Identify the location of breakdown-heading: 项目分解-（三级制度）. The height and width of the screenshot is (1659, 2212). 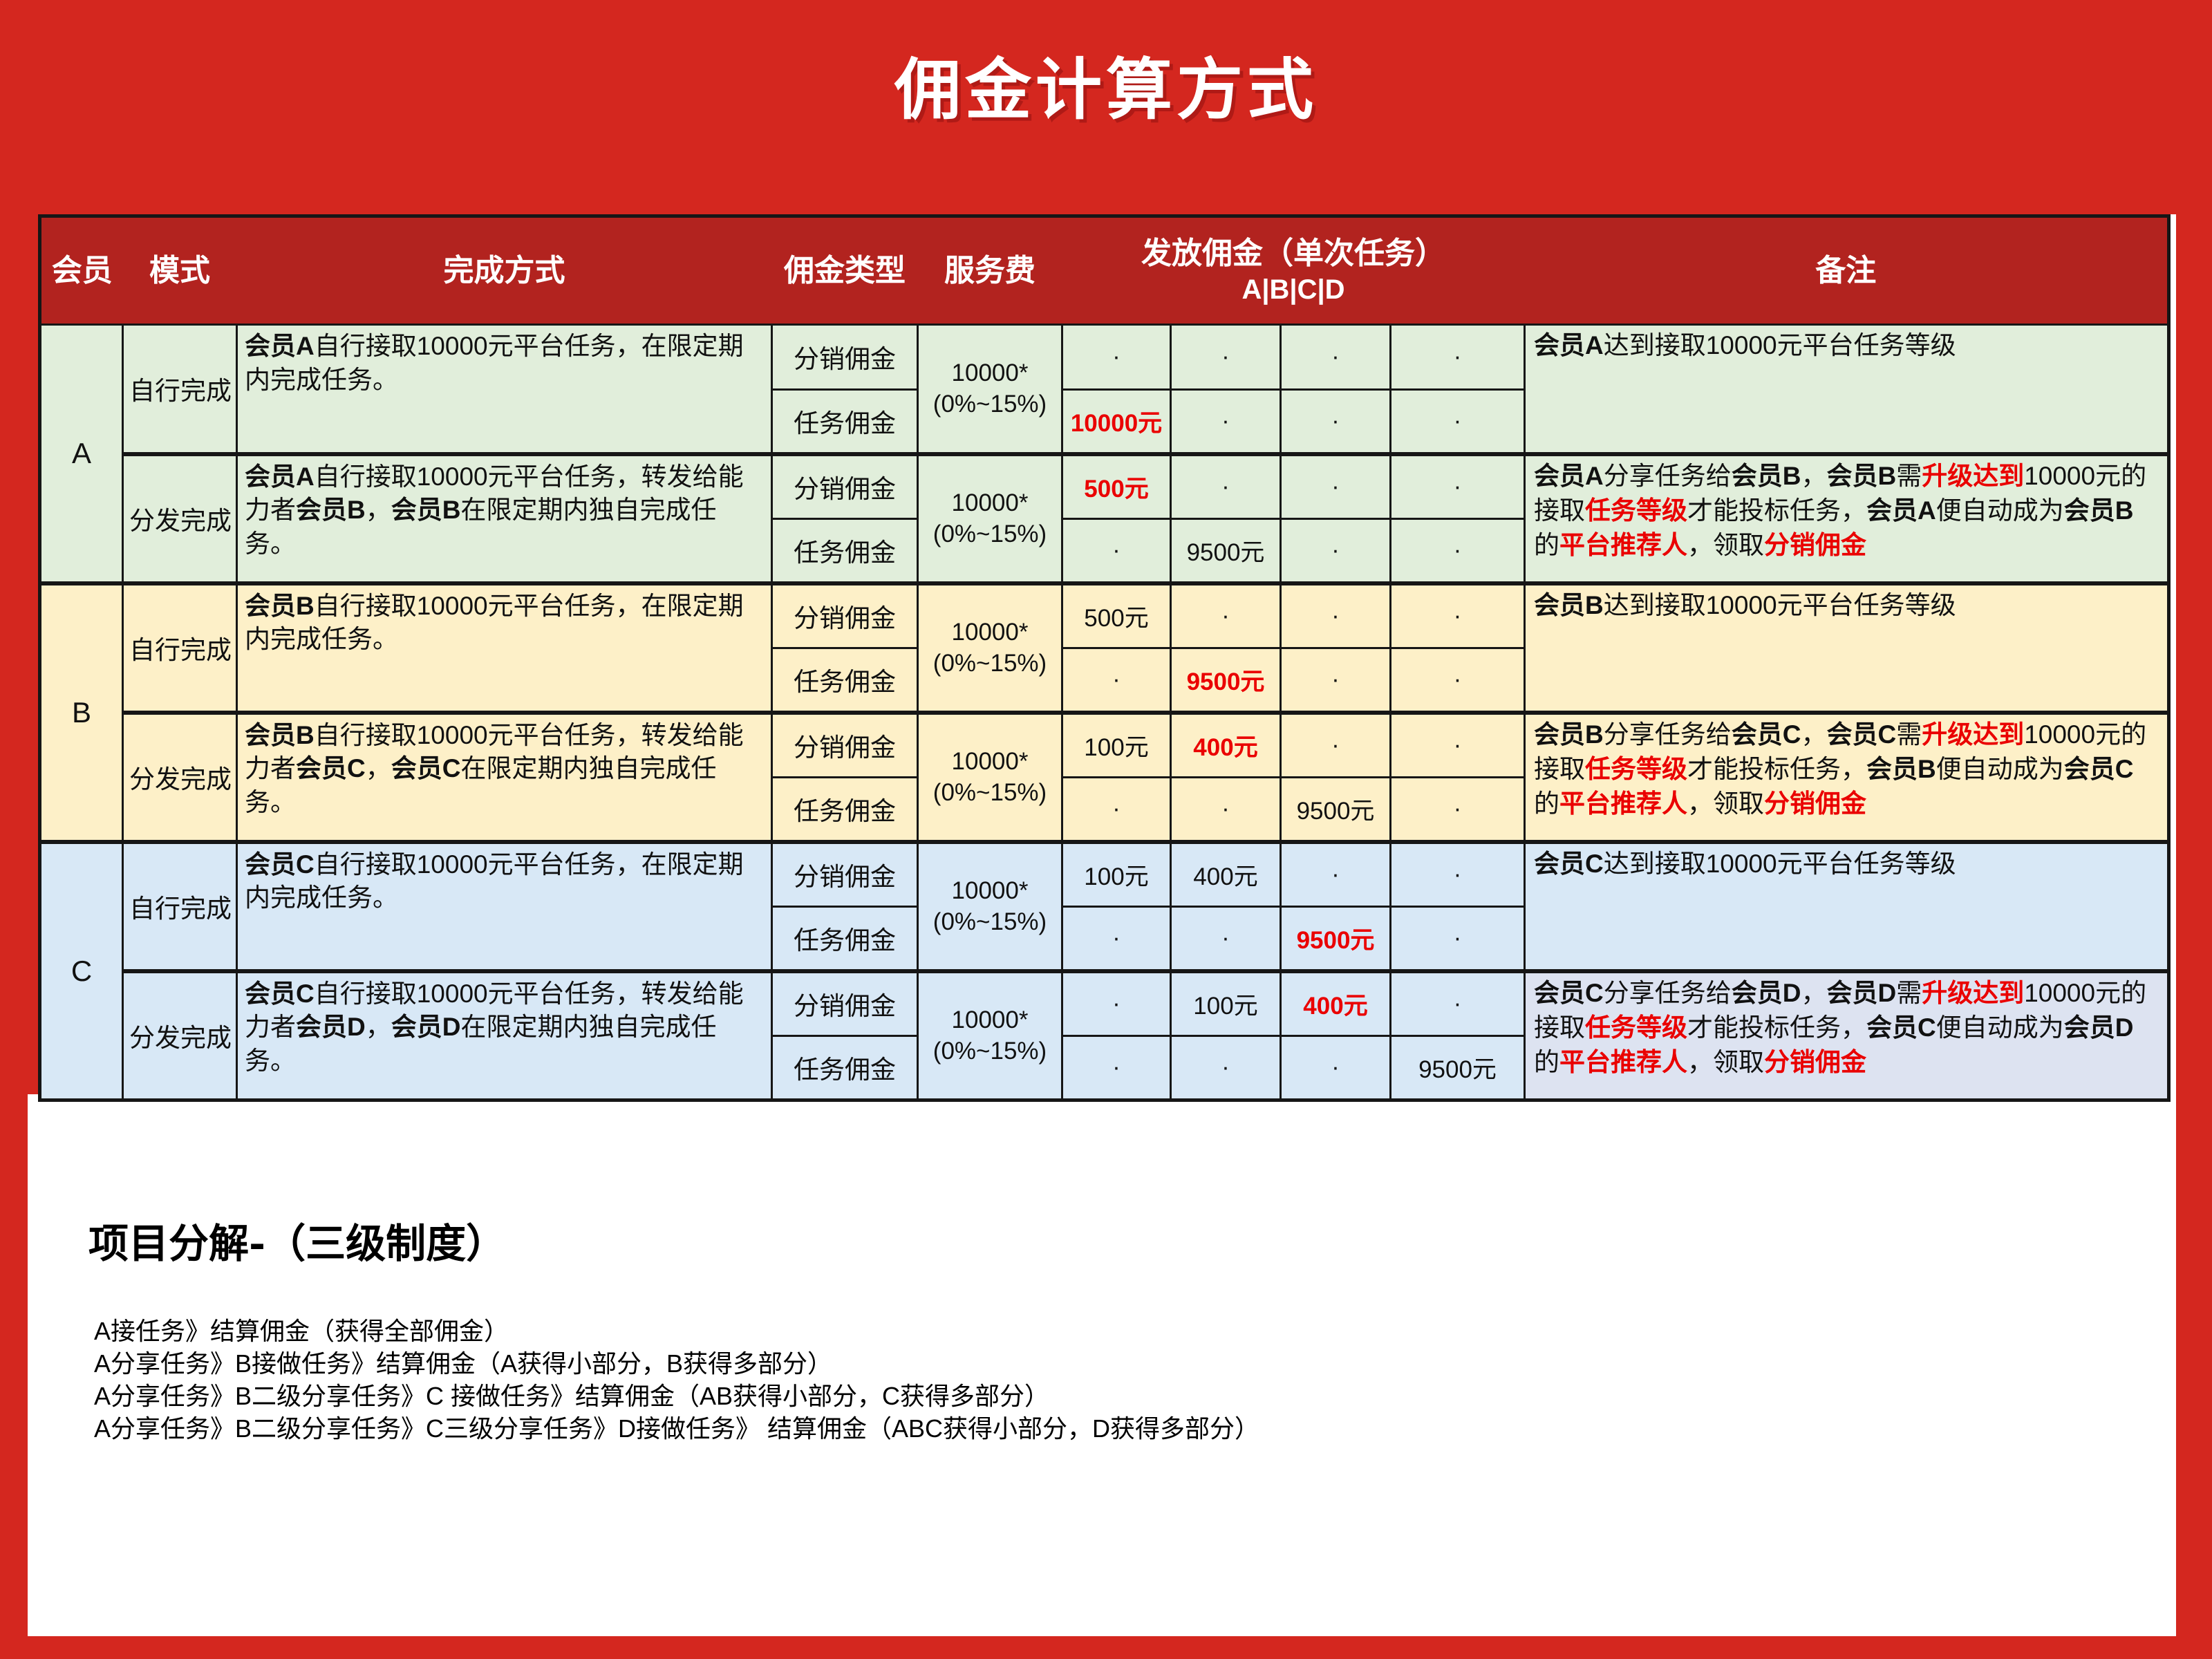
(297, 1243).